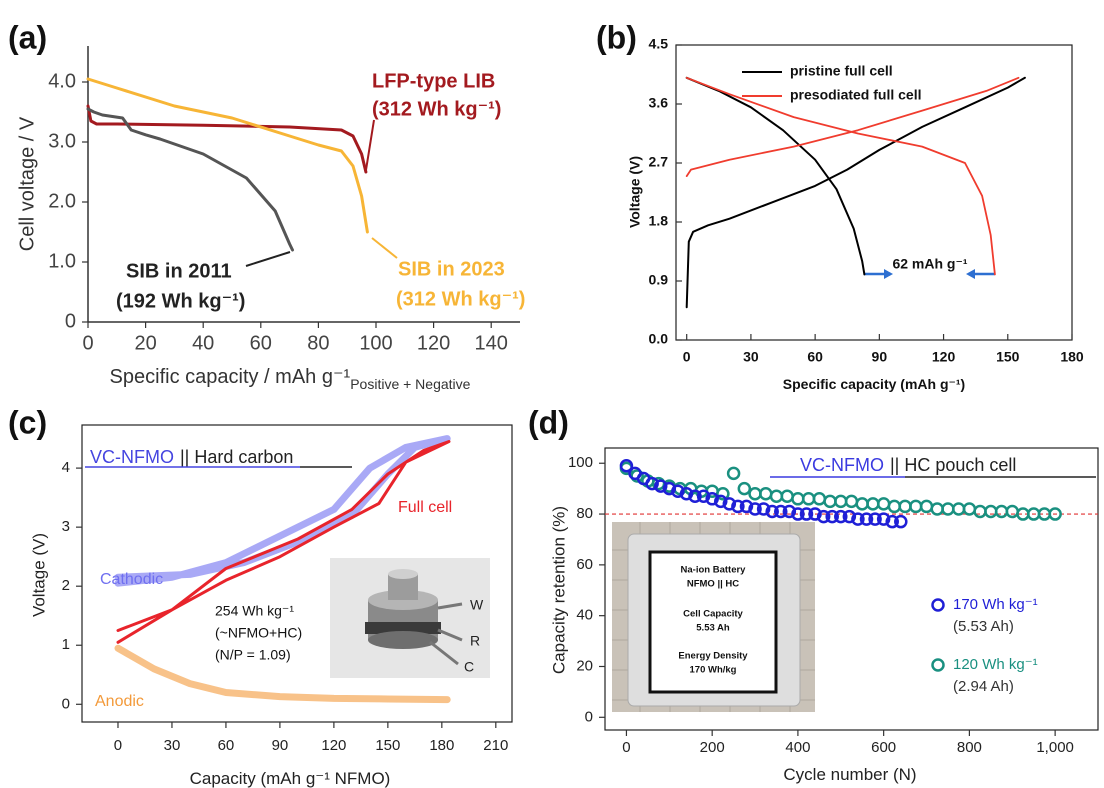 The height and width of the screenshot is (788, 1104). What do you see at coordinates (475, 641) in the screenshot?
I see `inset-label: R` at bounding box center [475, 641].